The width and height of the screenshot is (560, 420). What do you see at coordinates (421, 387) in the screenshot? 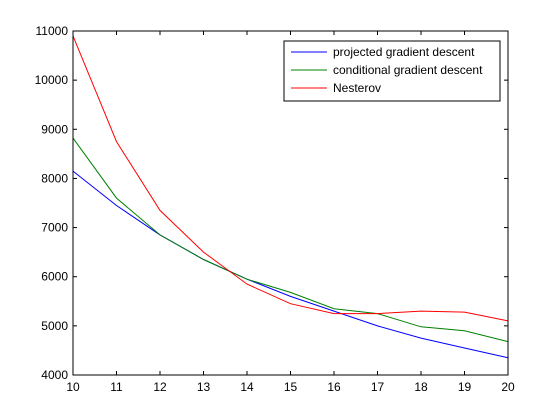
I see `x-tick-label: 18` at bounding box center [421, 387].